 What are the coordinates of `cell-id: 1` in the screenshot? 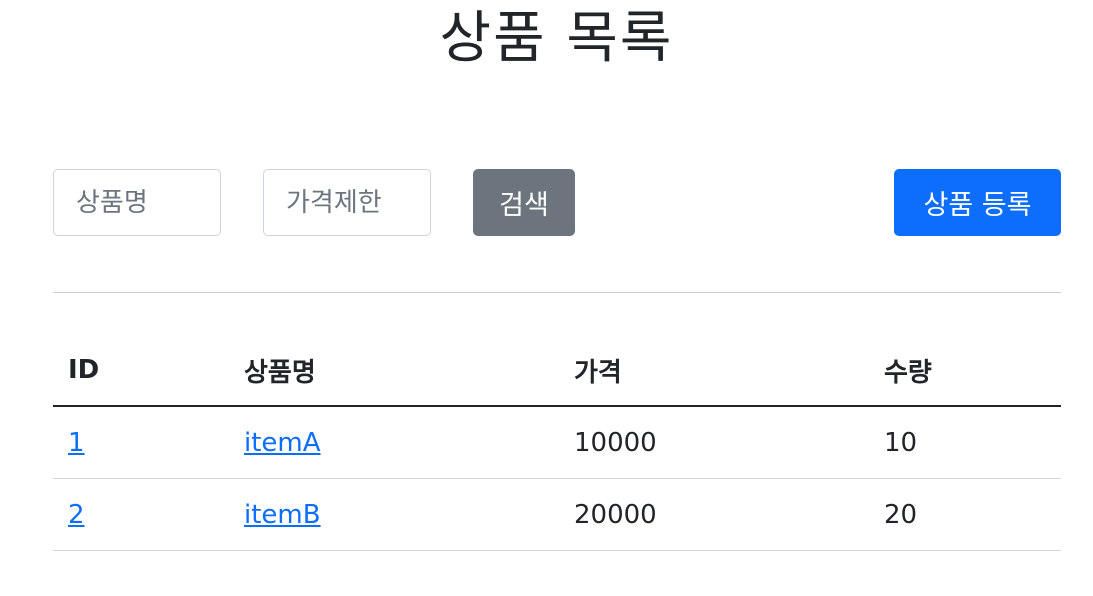 It's located at (141, 442).